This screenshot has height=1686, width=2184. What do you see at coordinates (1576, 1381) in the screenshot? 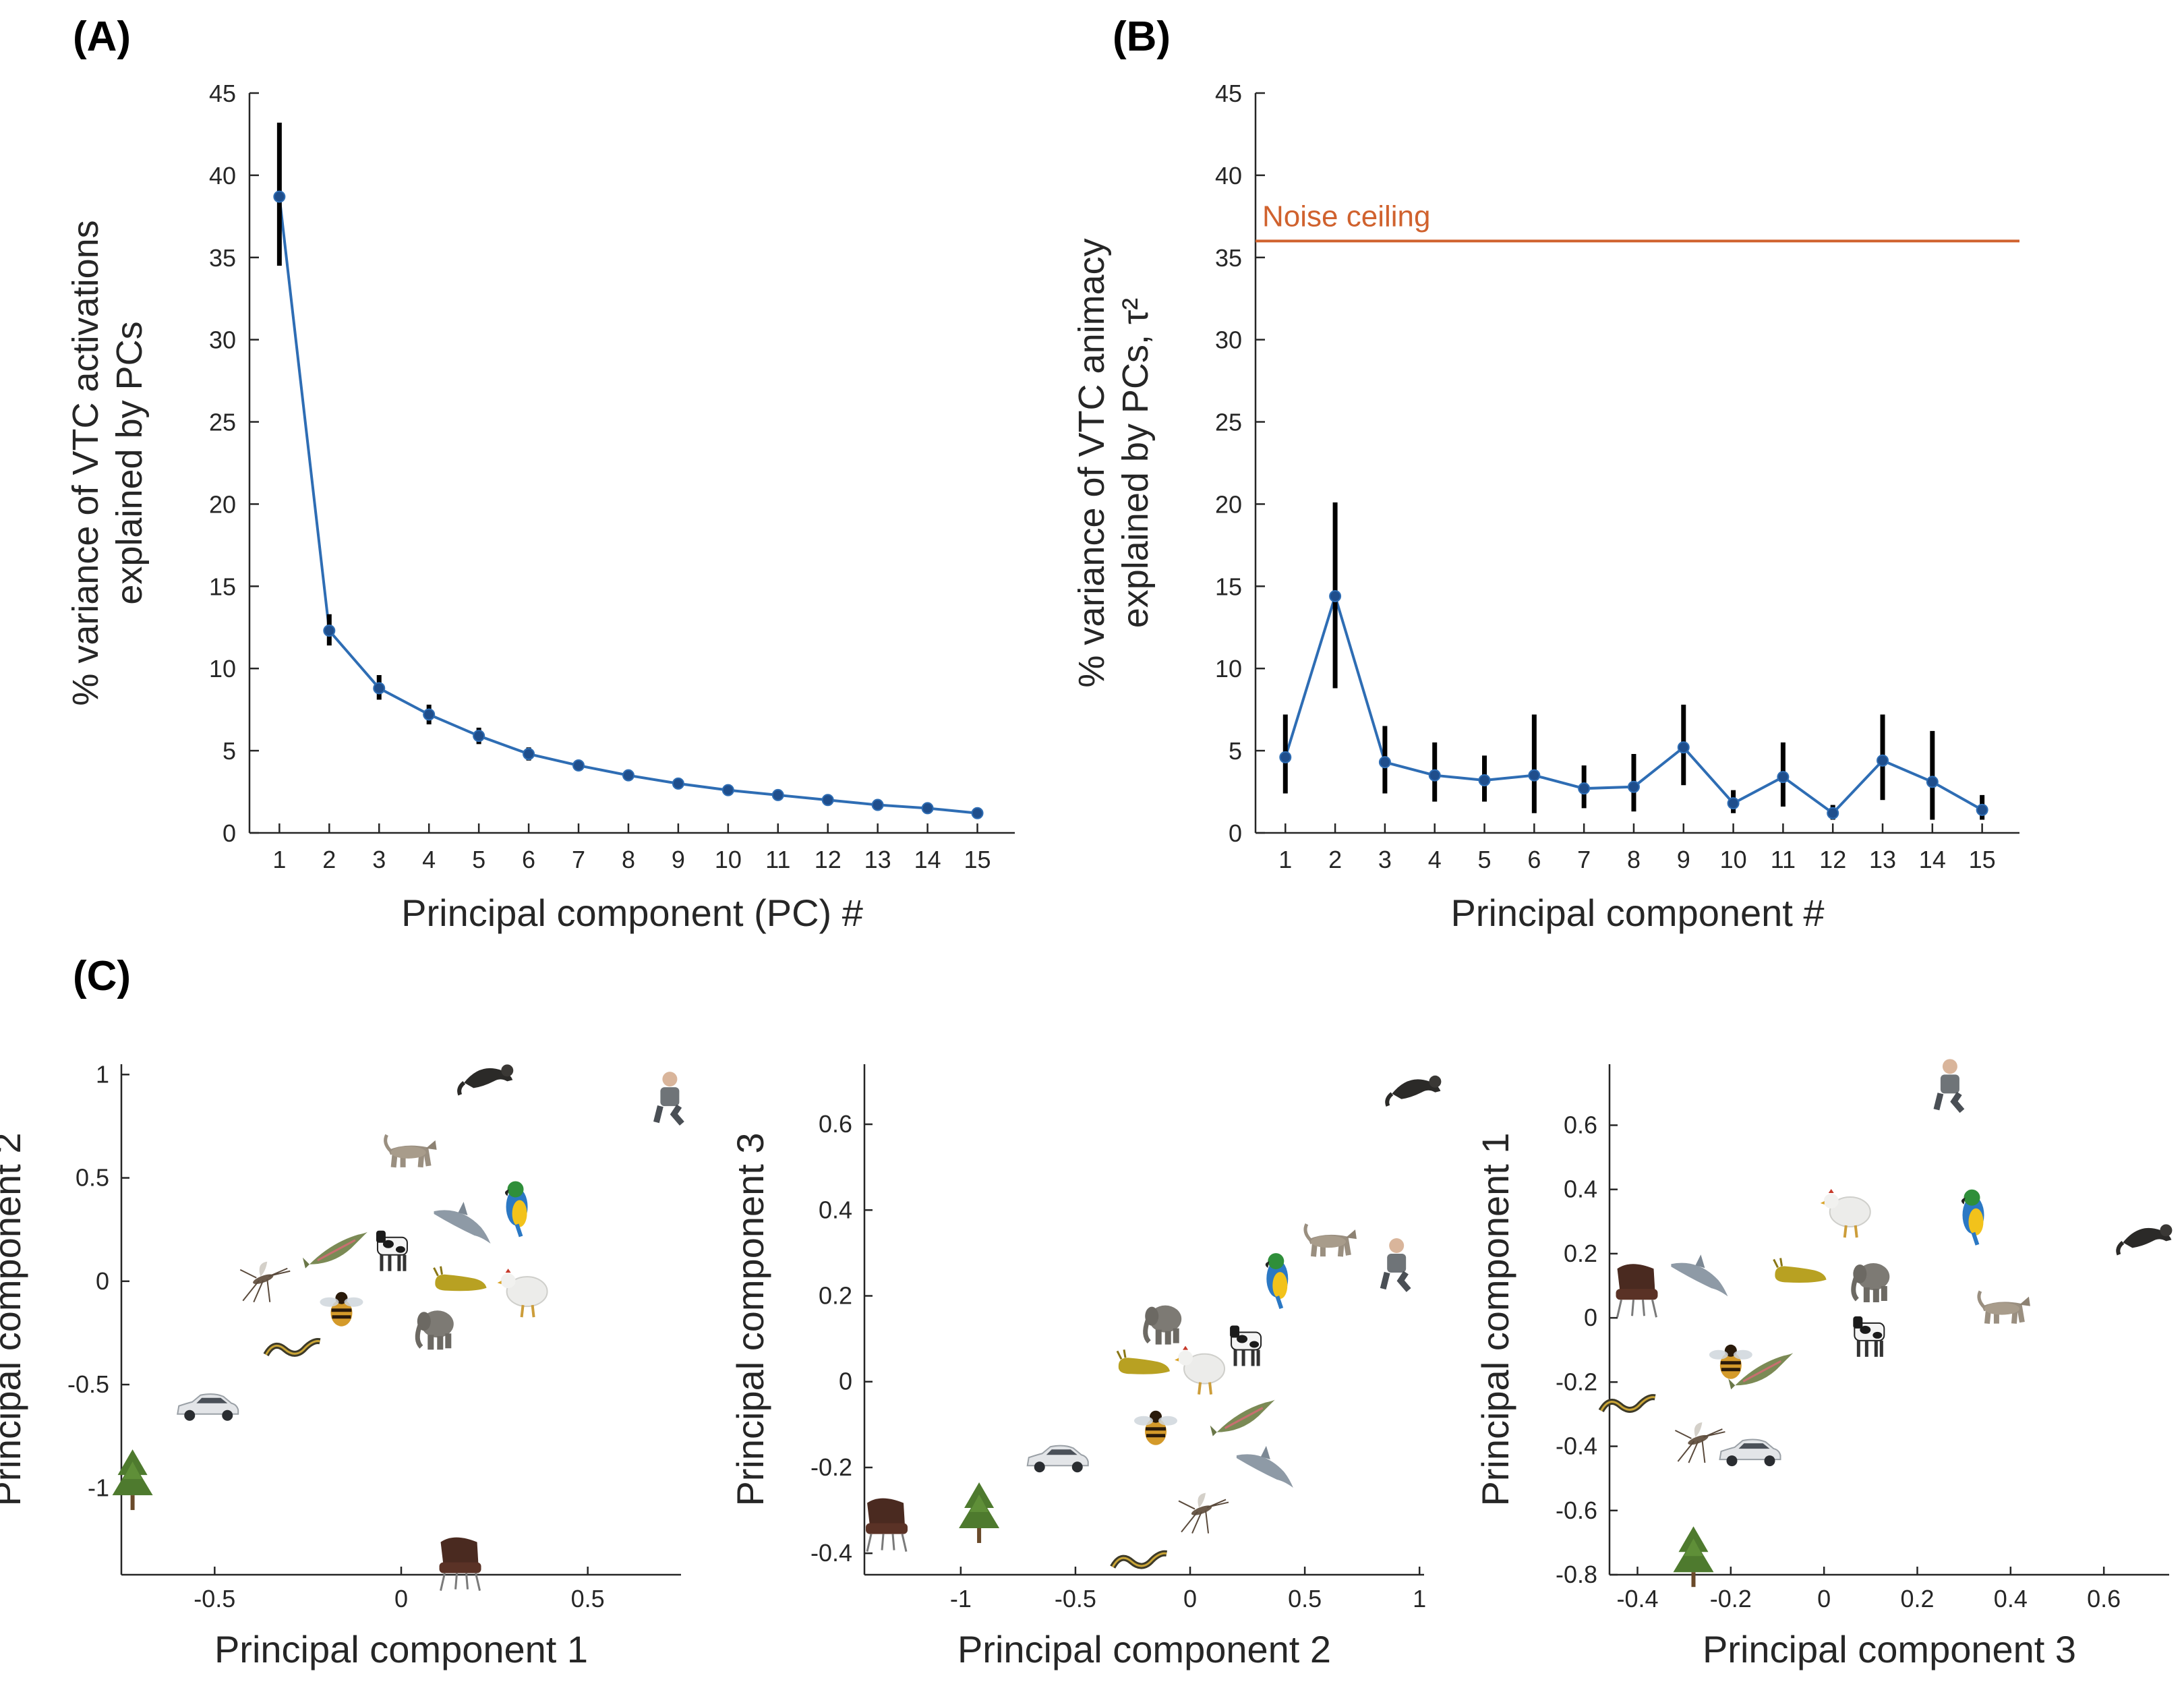
I see `y-tick-label: -0.2` at bounding box center [1576, 1381].